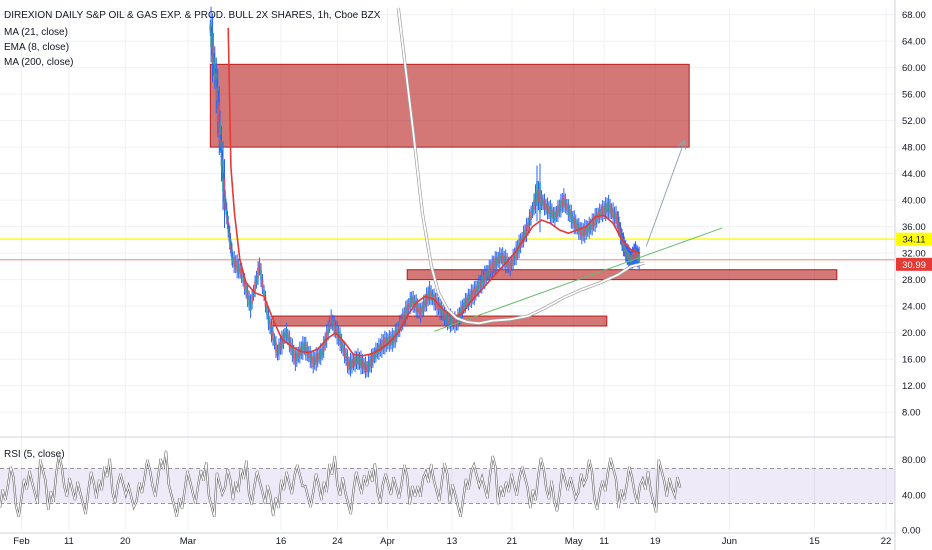  What do you see at coordinates (36, 47) in the screenshot?
I see `indicator-ema8-label: EMA (8, close)` at bounding box center [36, 47].